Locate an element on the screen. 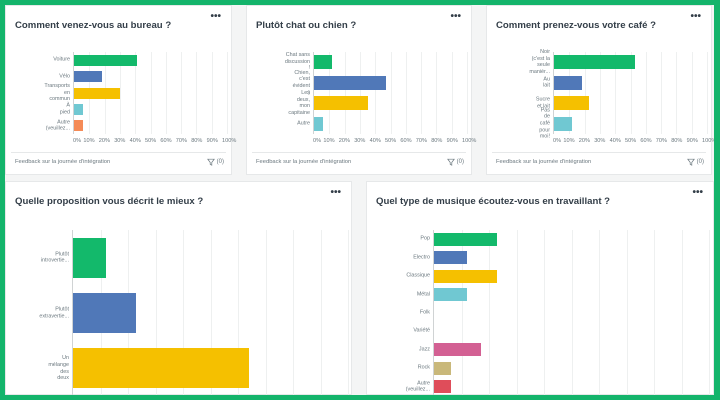 The height and width of the screenshot is (400, 720). category-label: Vélo is located at coordinates (64, 76).